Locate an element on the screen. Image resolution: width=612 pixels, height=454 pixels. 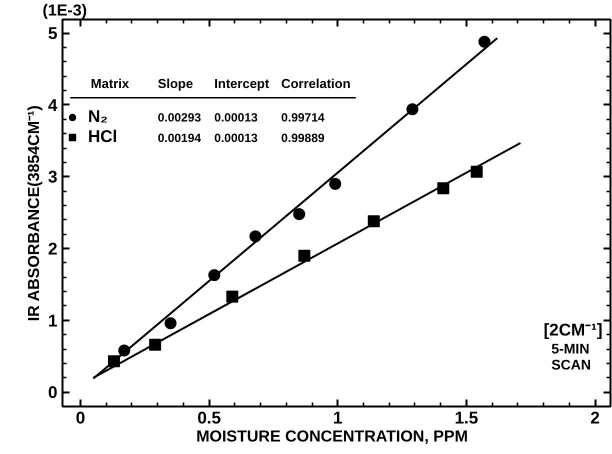
annotation: 0.00293 is located at coordinates (180, 117).